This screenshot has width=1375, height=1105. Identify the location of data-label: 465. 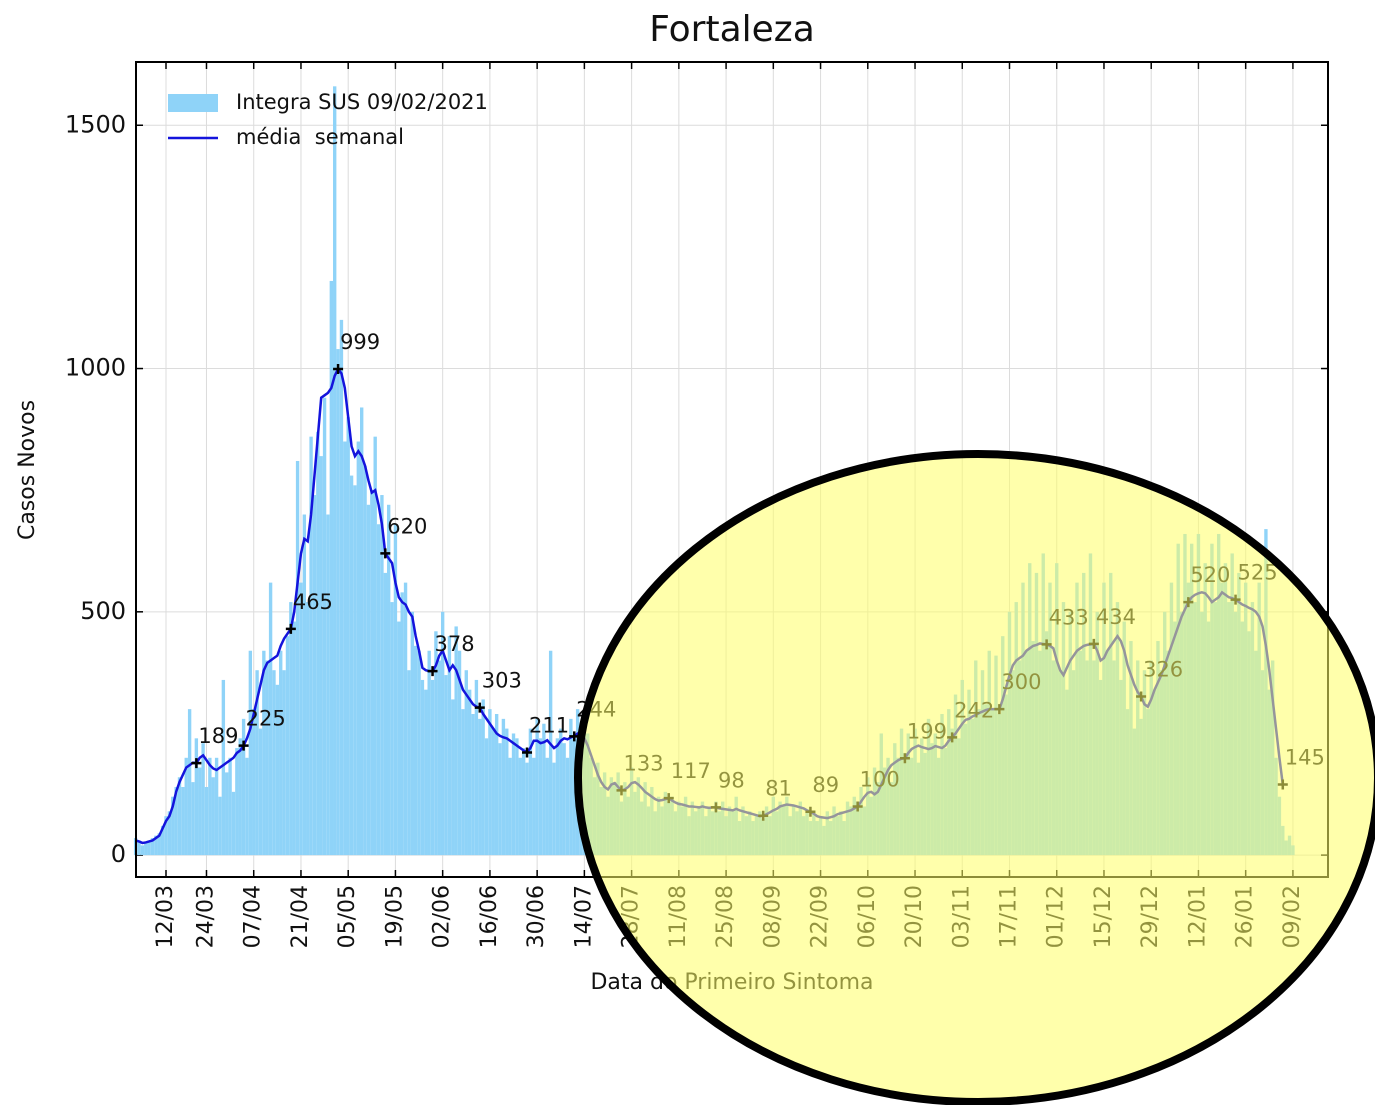
(313, 602).